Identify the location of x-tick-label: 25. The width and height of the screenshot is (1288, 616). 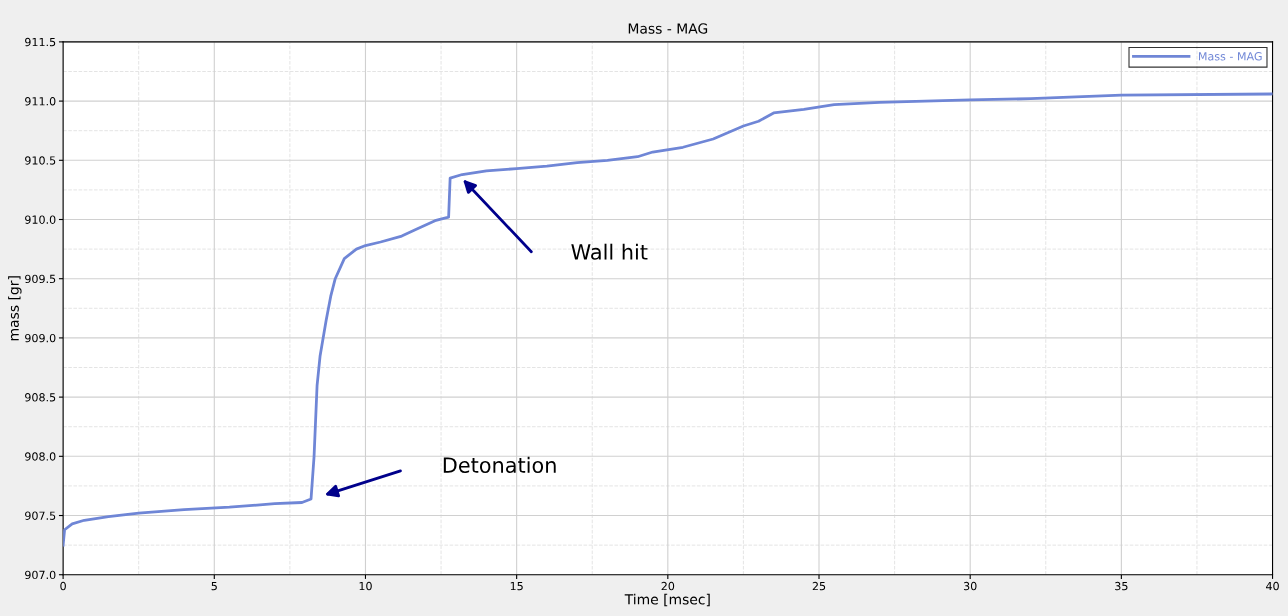
(819, 586).